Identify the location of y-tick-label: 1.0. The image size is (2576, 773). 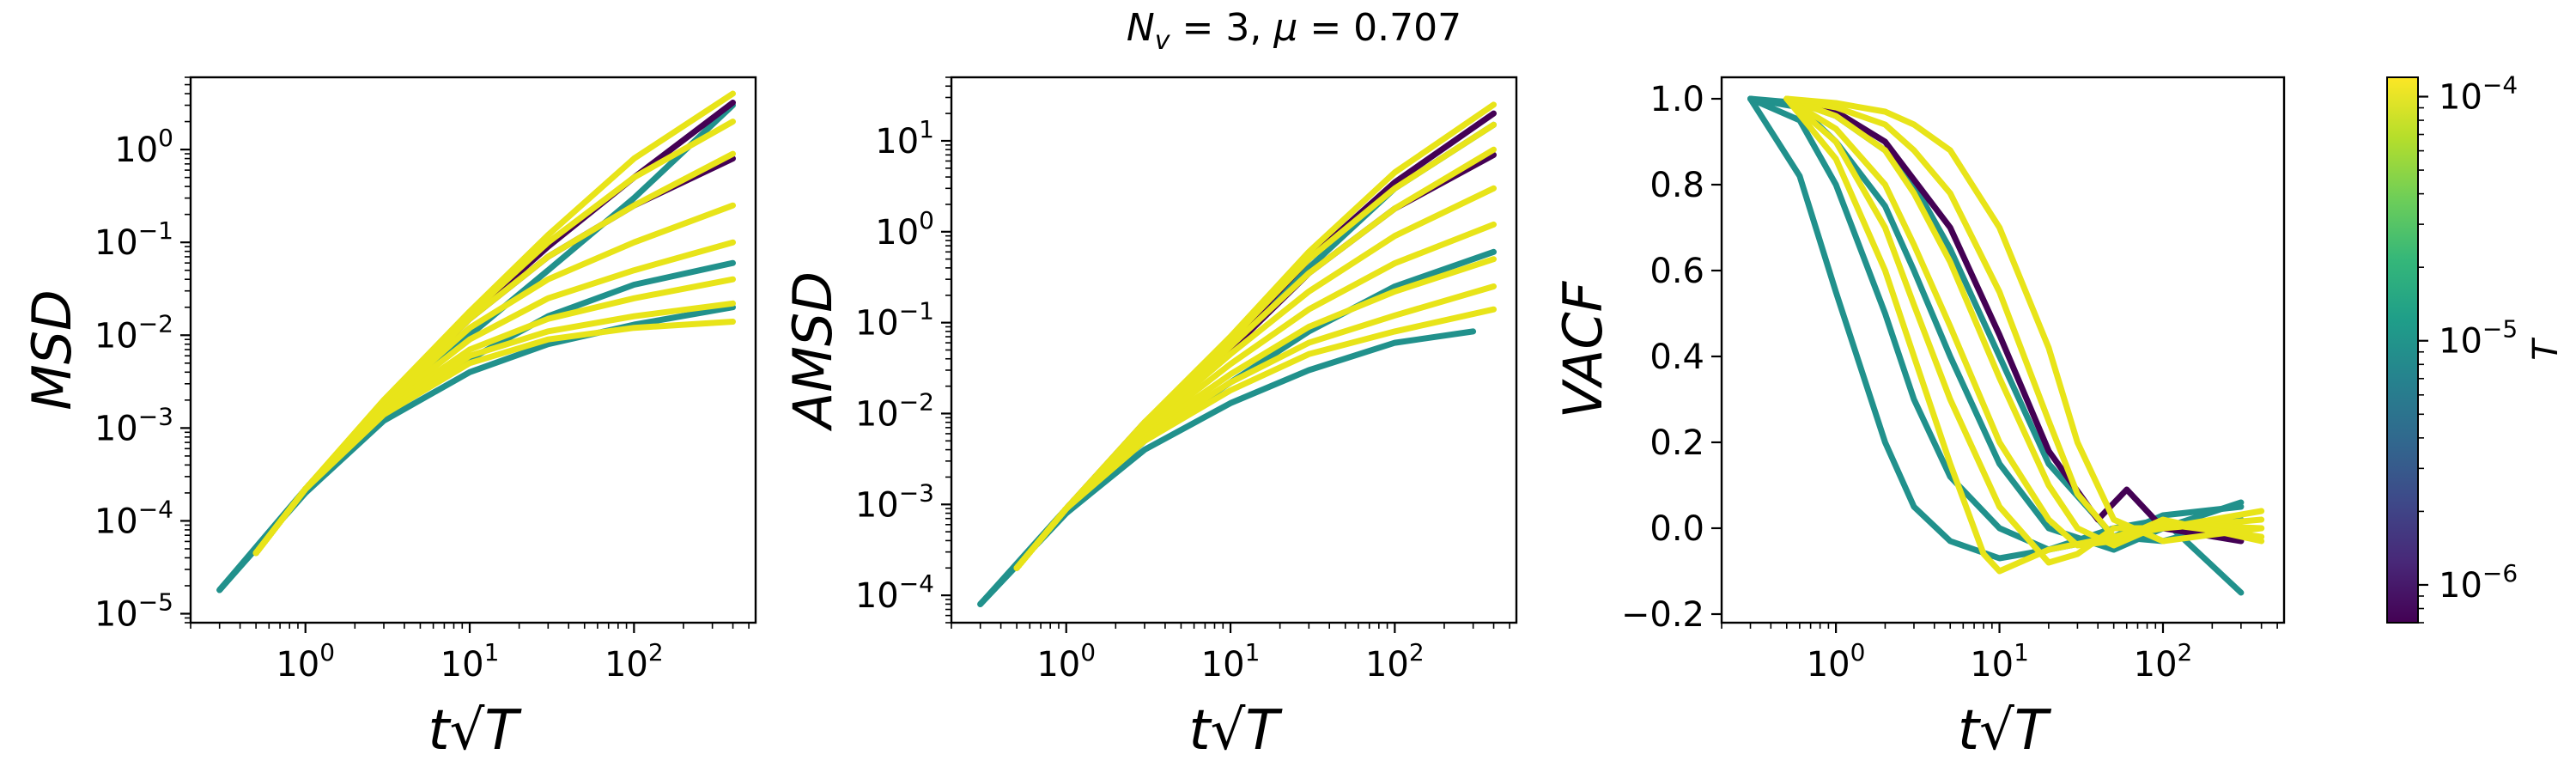
(1676, 99).